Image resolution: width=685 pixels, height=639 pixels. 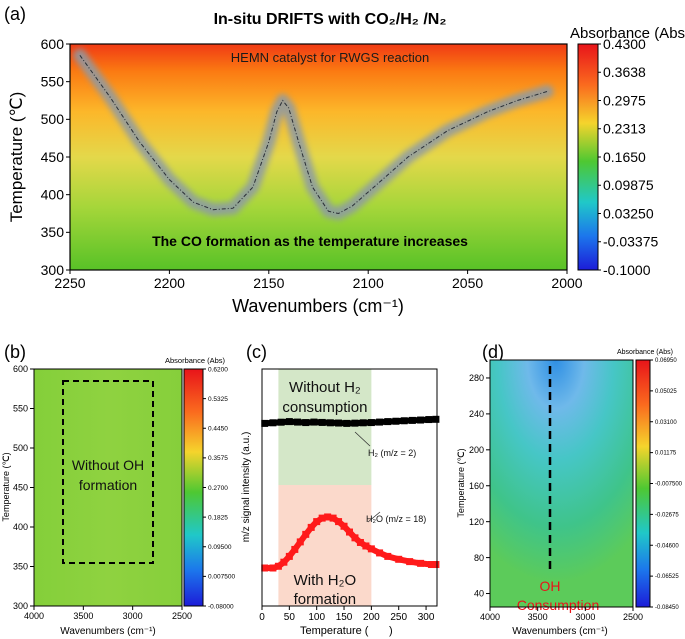 What do you see at coordinates (330, 19) in the screenshot?
I see `chart-title: In-situ DRIFTS with CO₂/H₂ /N₂` at bounding box center [330, 19].